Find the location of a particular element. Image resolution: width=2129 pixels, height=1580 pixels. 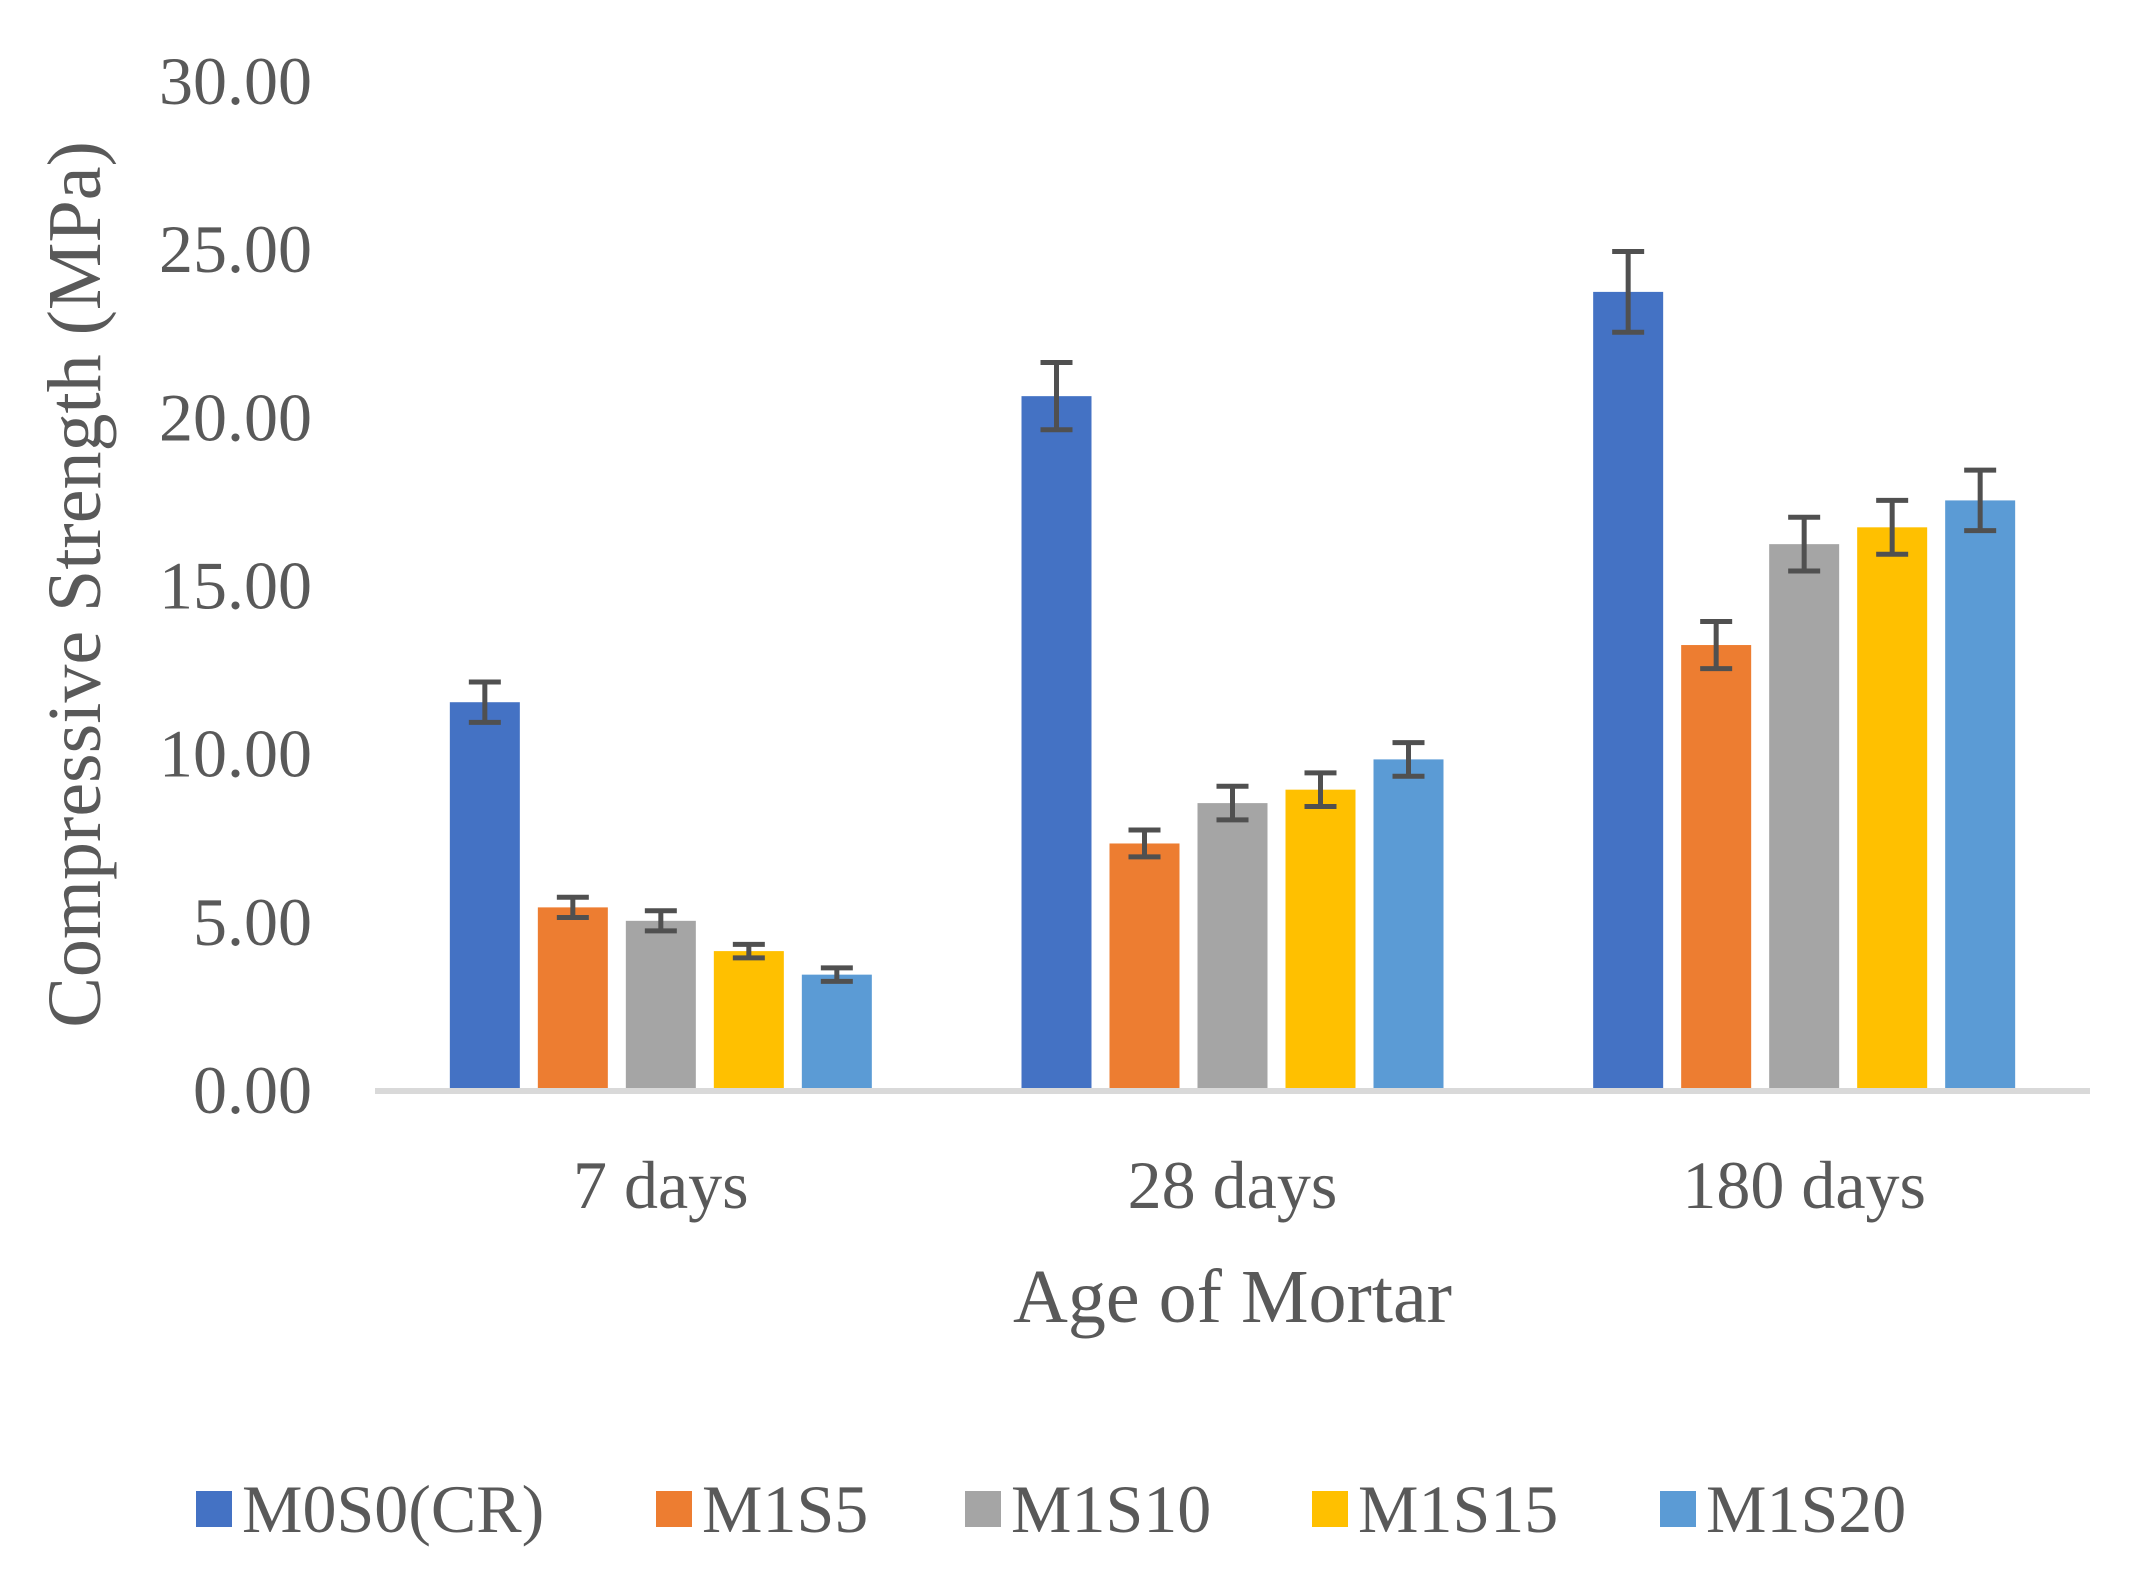

legend-item-m0s0-cr-: M0S0(CR) is located at coordinates (370, 1509).